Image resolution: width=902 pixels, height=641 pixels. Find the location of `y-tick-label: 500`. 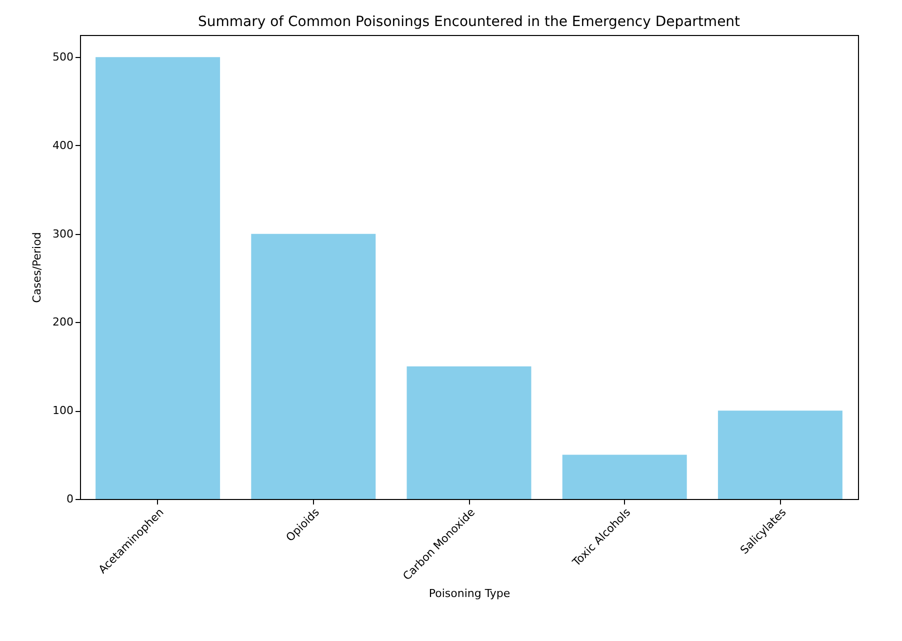

y-tick-label: 500 is located at coordinates (63, 57).